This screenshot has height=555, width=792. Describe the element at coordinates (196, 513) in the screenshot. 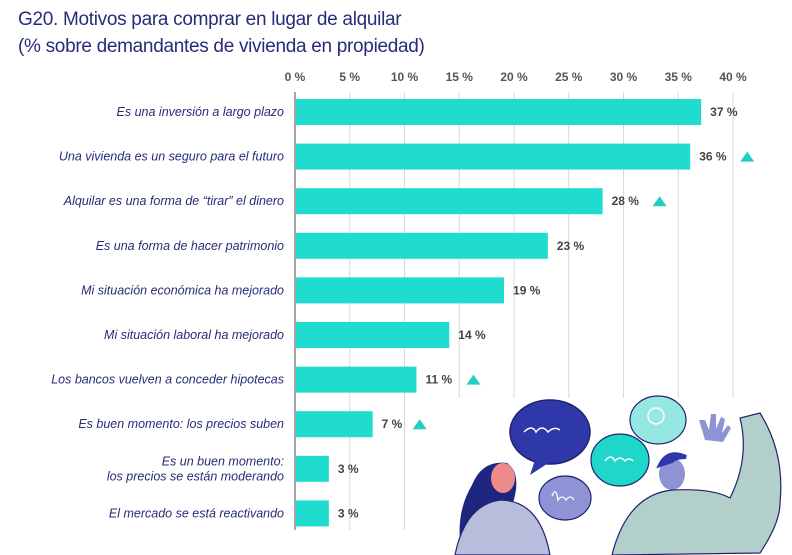

I see `category-label: El mercado se está reactivando` at that location.